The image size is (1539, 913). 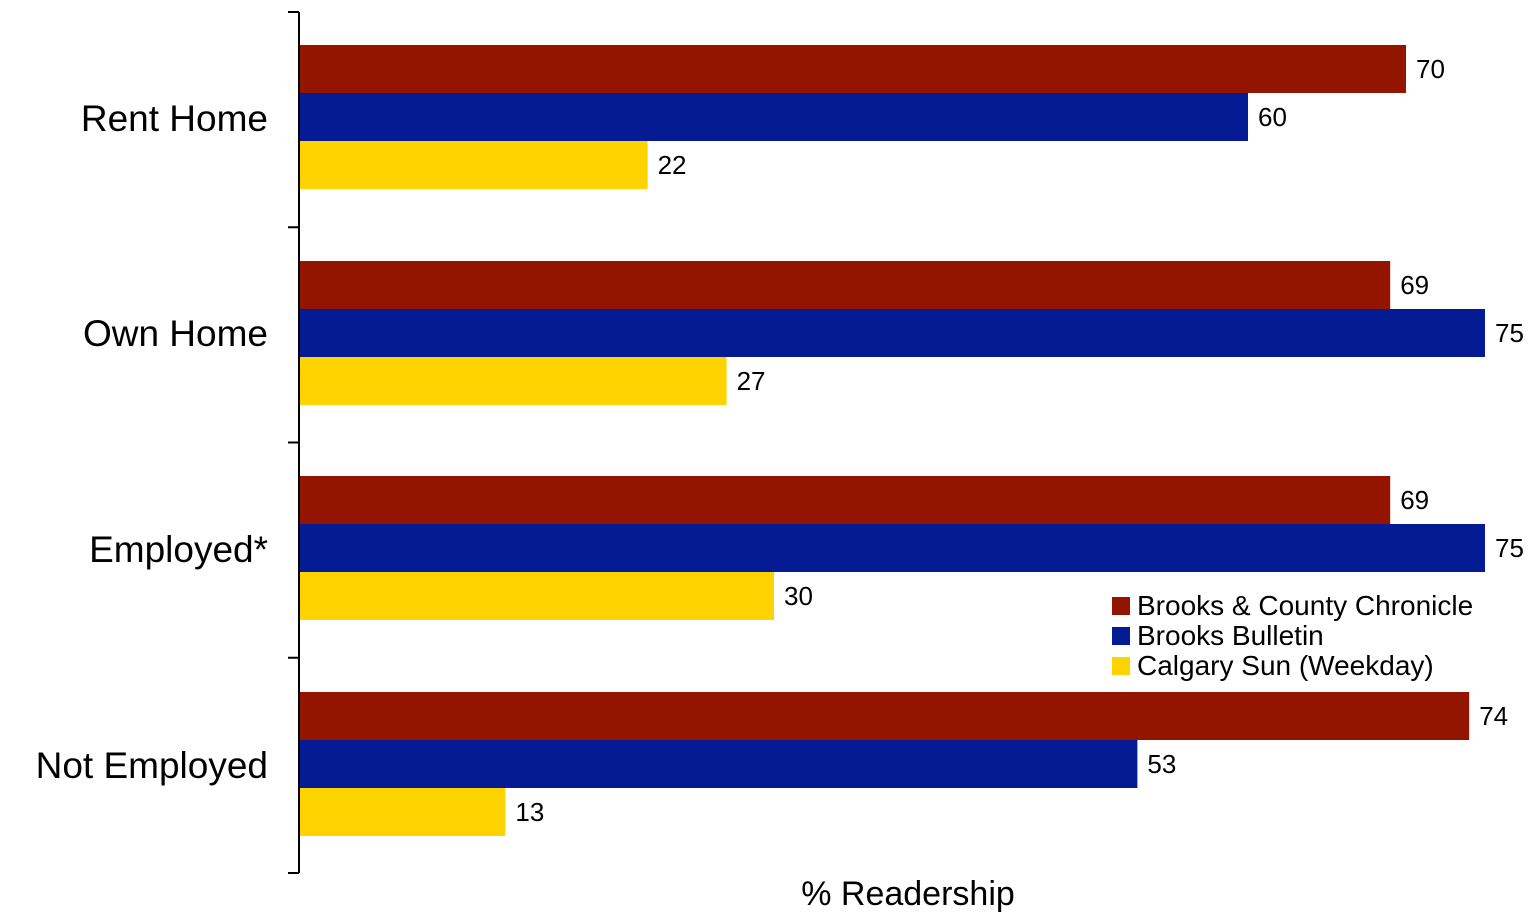 I want to click on data-label: 53, so click(x=1161, y=764).